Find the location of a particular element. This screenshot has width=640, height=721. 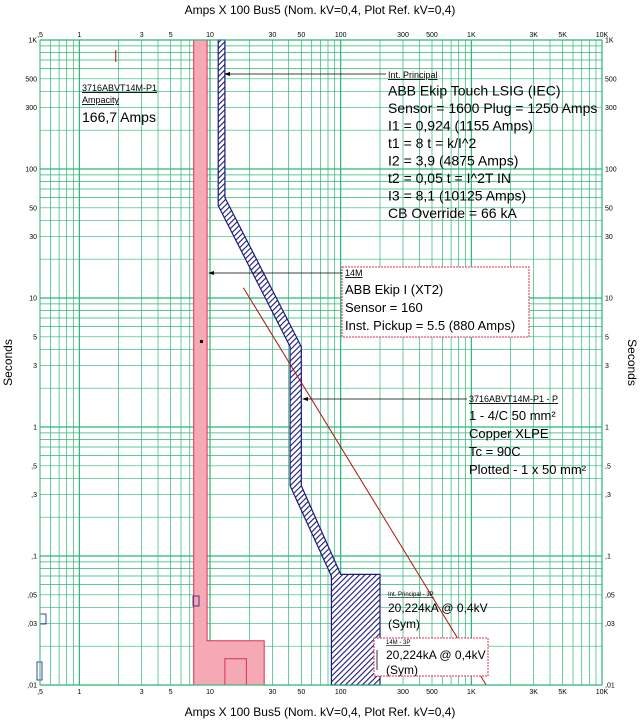

annotation-int-principal-3p-line: (Sym) is located at coordinates (404, 624).